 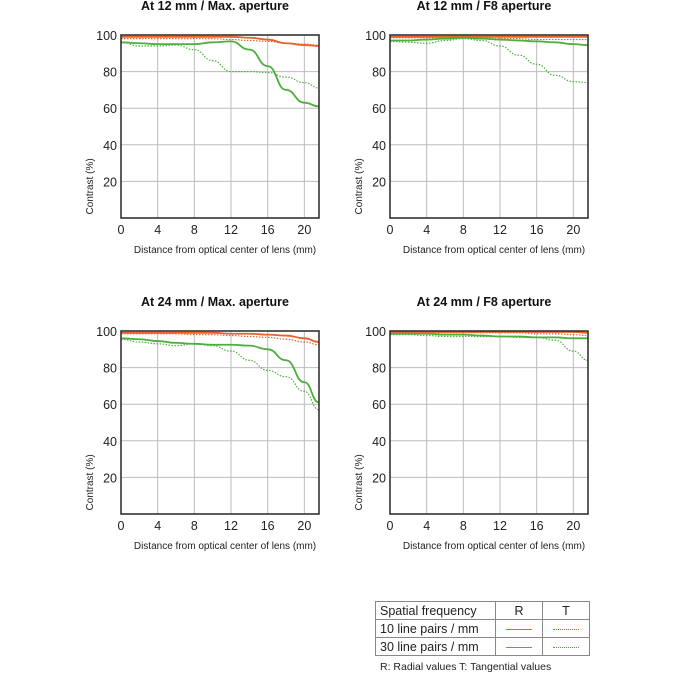 What do you see at coordinates (435, 628) in the screenshot?
I see `legend-row-10lp: 10 line pairs / mm` at bounding box center [435, 628].